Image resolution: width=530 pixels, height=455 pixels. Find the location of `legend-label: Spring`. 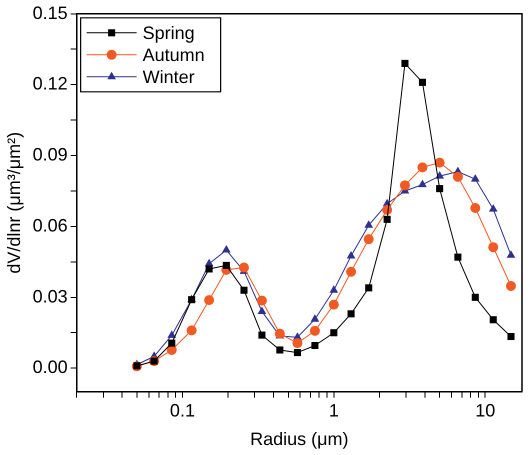

legend-label: Spring is located at coordinates (168, 32).